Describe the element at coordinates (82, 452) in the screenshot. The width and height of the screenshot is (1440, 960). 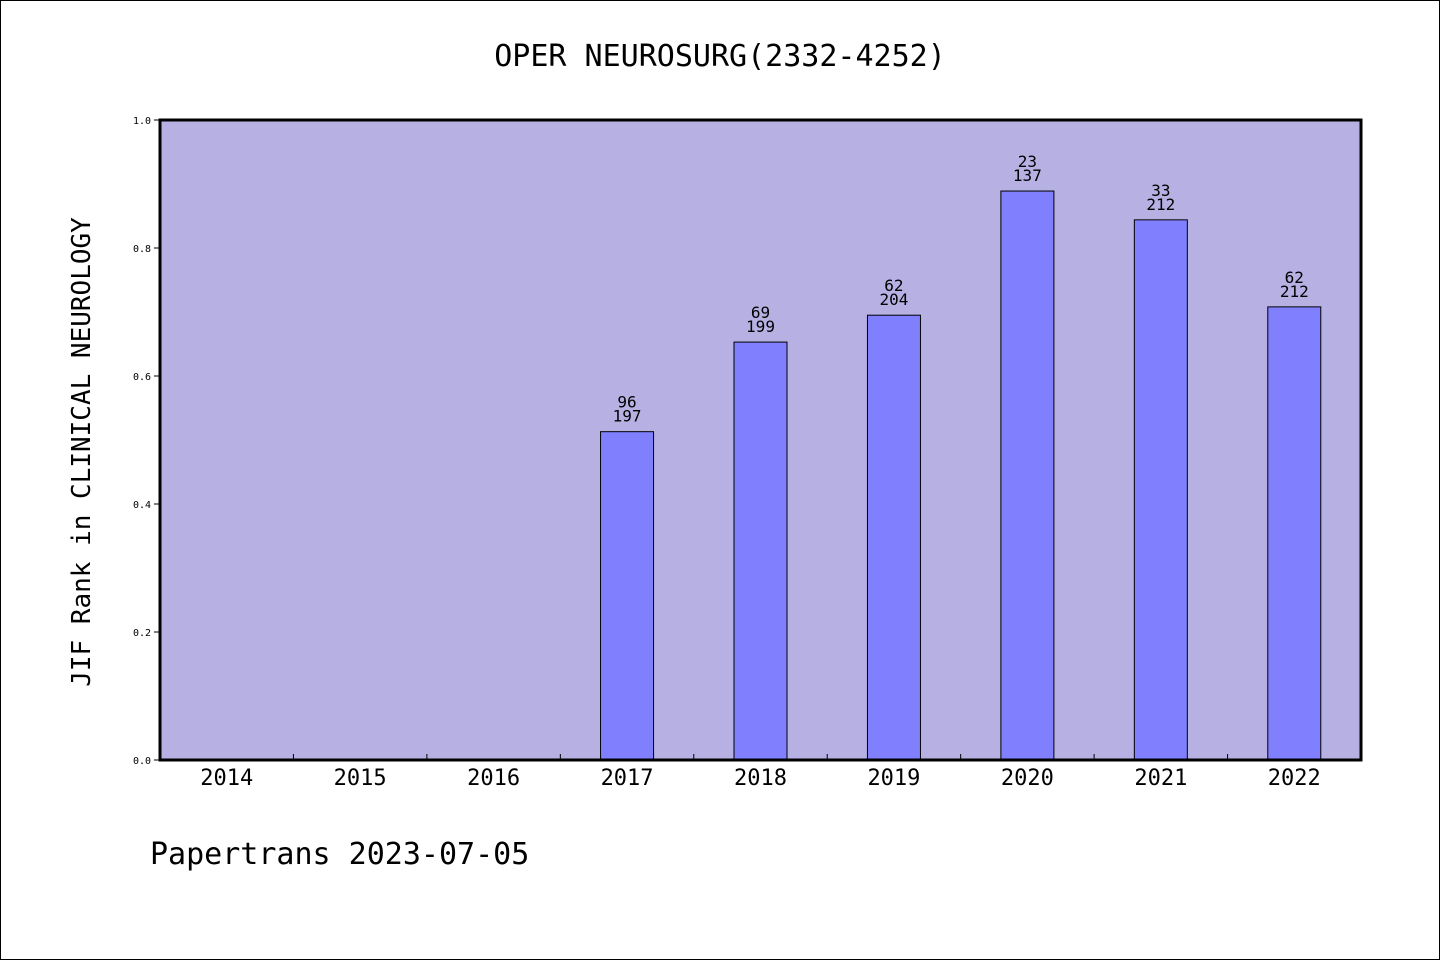
I see `y-axis-label: JIF Rank in CLINICAL NEUROLOGY` at that location.